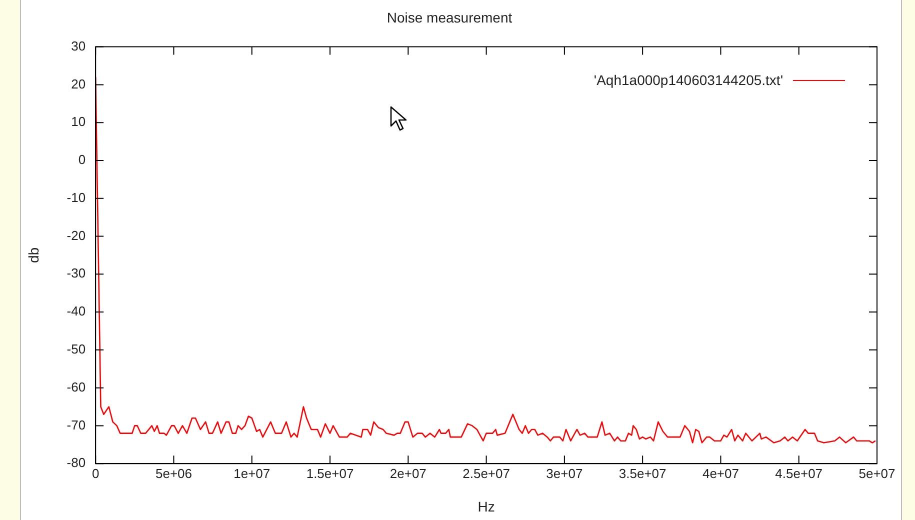 This screenshot has height=520, width=915. I want to click on y-tick-label: 30, so click(78, 46).